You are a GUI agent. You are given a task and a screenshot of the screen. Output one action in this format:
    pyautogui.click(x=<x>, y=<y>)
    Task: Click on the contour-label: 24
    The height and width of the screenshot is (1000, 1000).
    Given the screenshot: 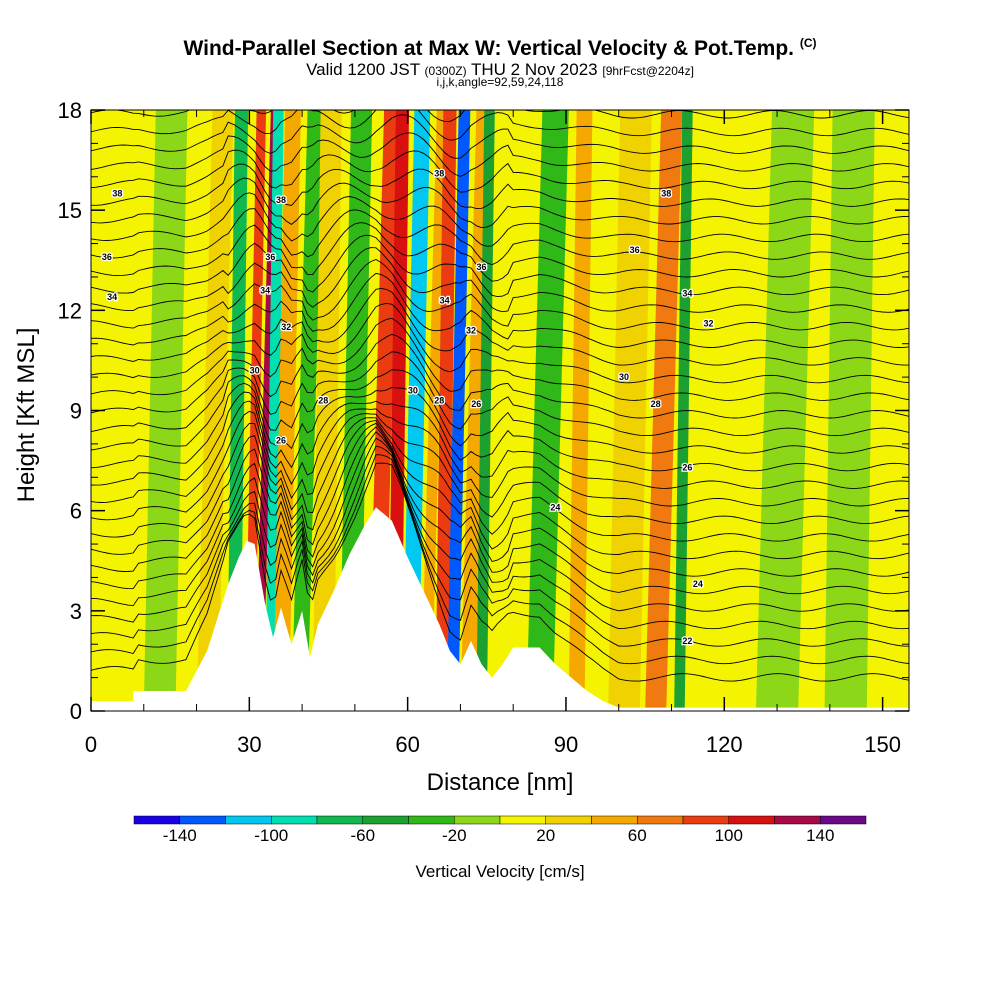 What is the action you would take?
    pyautogui.click(x=698, y=584)
    